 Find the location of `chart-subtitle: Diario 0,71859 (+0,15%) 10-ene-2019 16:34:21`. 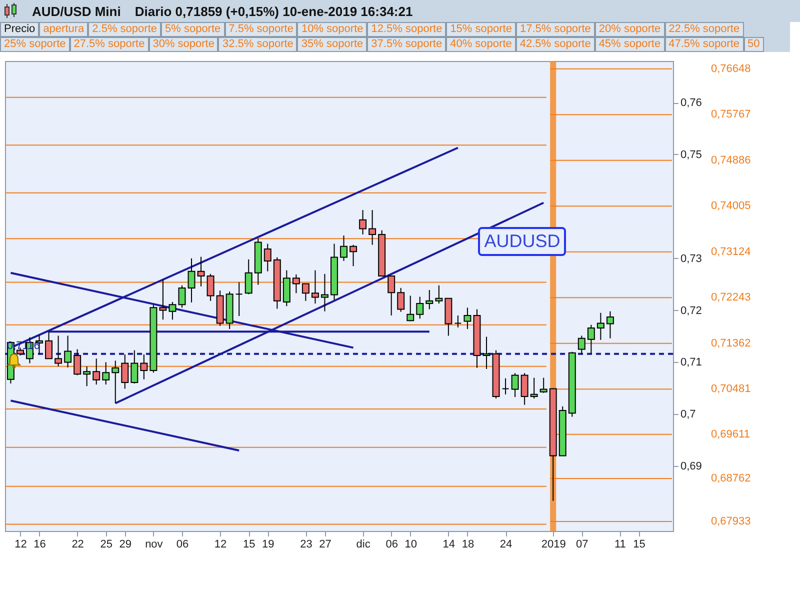

chart-subtitle: Diario 0,71859 (+0,15%) 10-ene-2019 16:34:21 is located at coordinates (273, 11).